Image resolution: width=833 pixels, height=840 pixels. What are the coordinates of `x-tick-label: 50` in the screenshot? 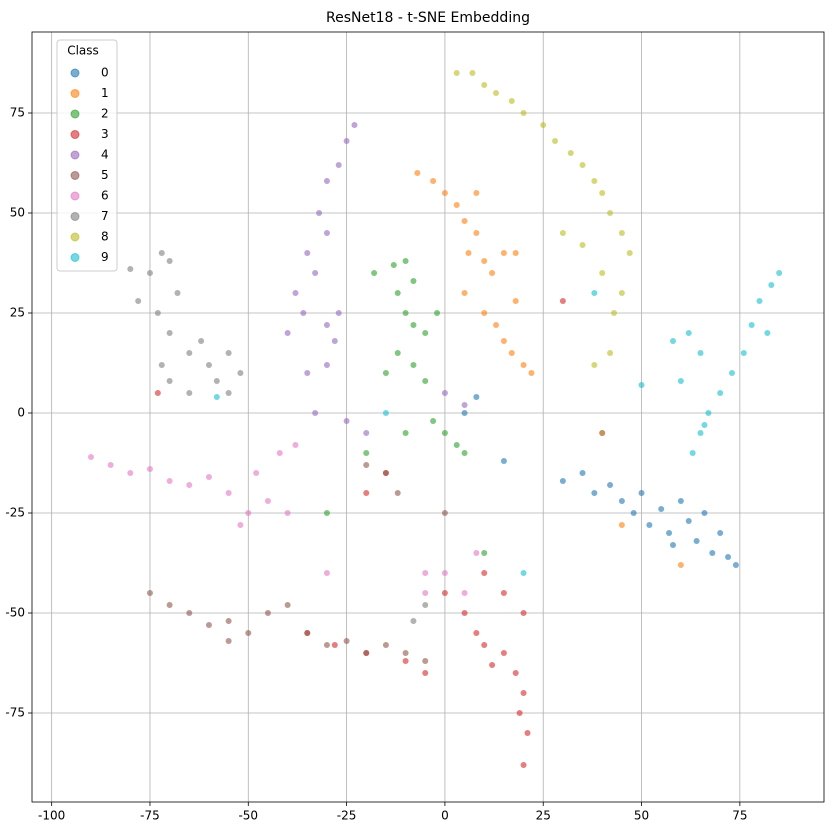 It's located at (641, 816).